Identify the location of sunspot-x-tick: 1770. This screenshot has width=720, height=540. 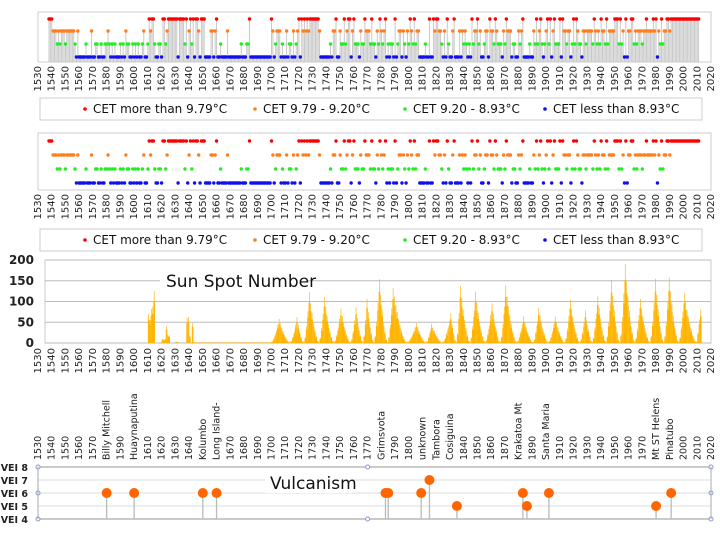
(368, 360).